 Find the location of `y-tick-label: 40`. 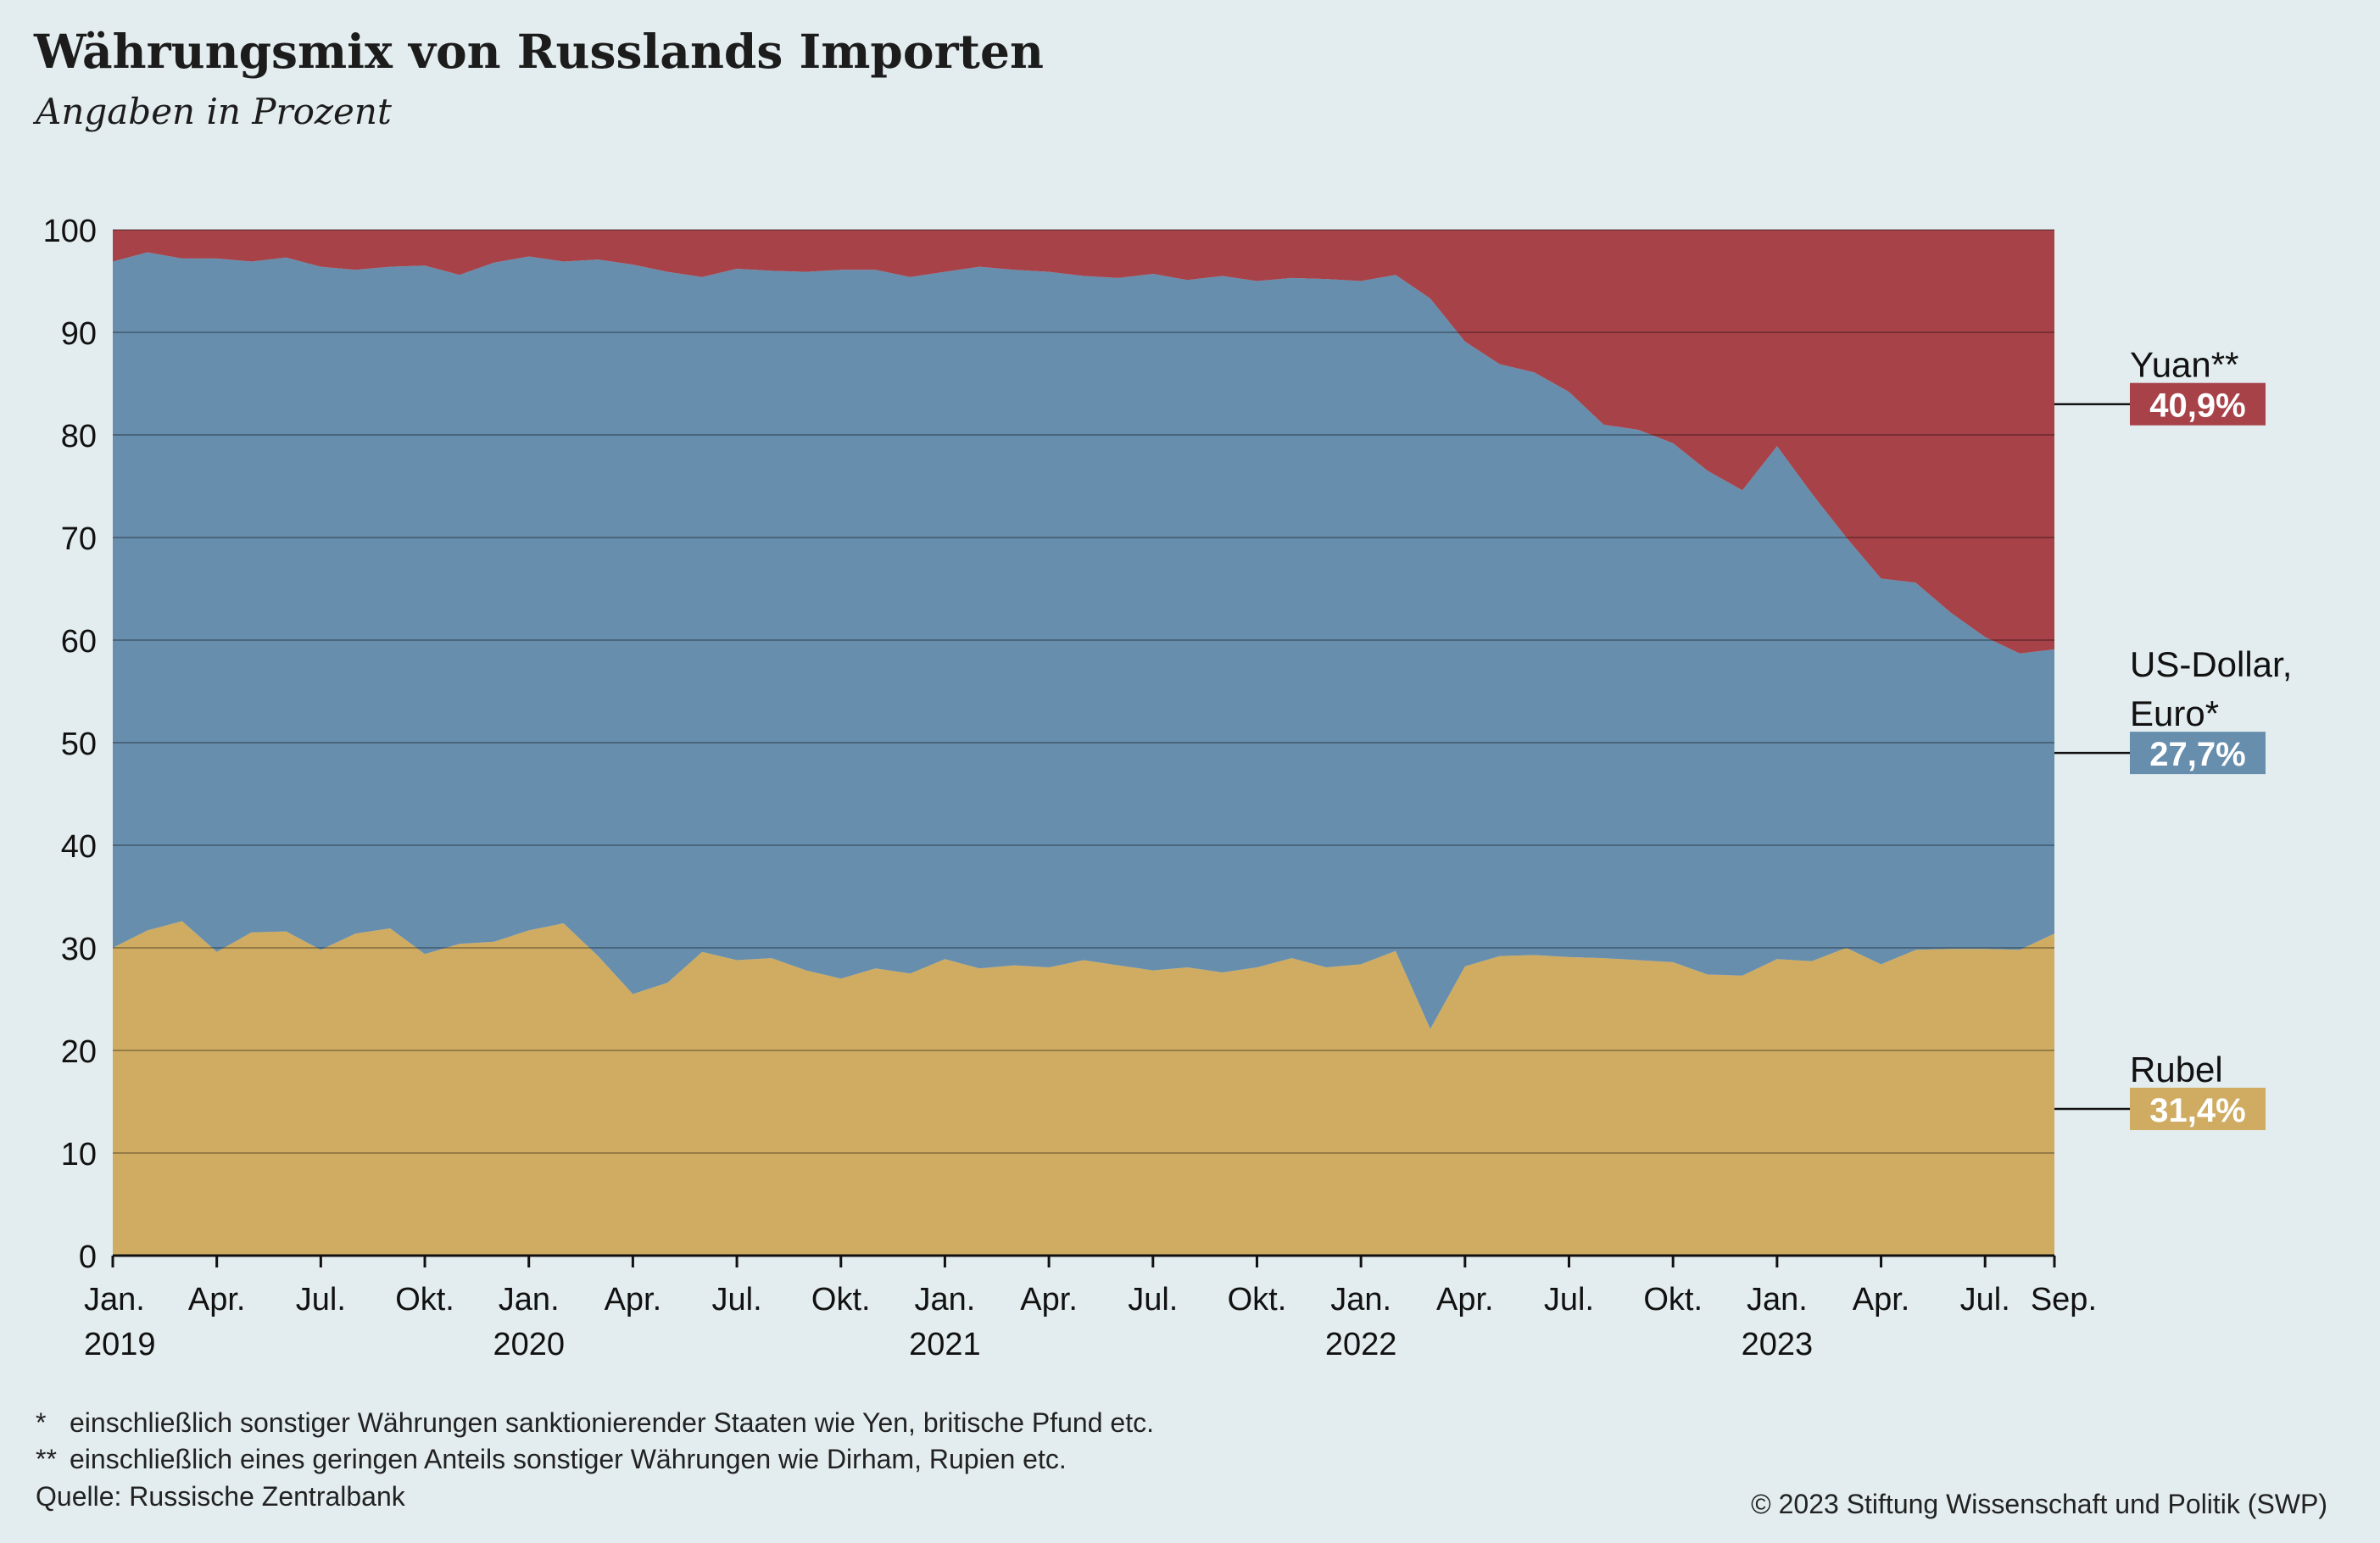

y-tick-label: 40 is located at coordinates (79, 847).